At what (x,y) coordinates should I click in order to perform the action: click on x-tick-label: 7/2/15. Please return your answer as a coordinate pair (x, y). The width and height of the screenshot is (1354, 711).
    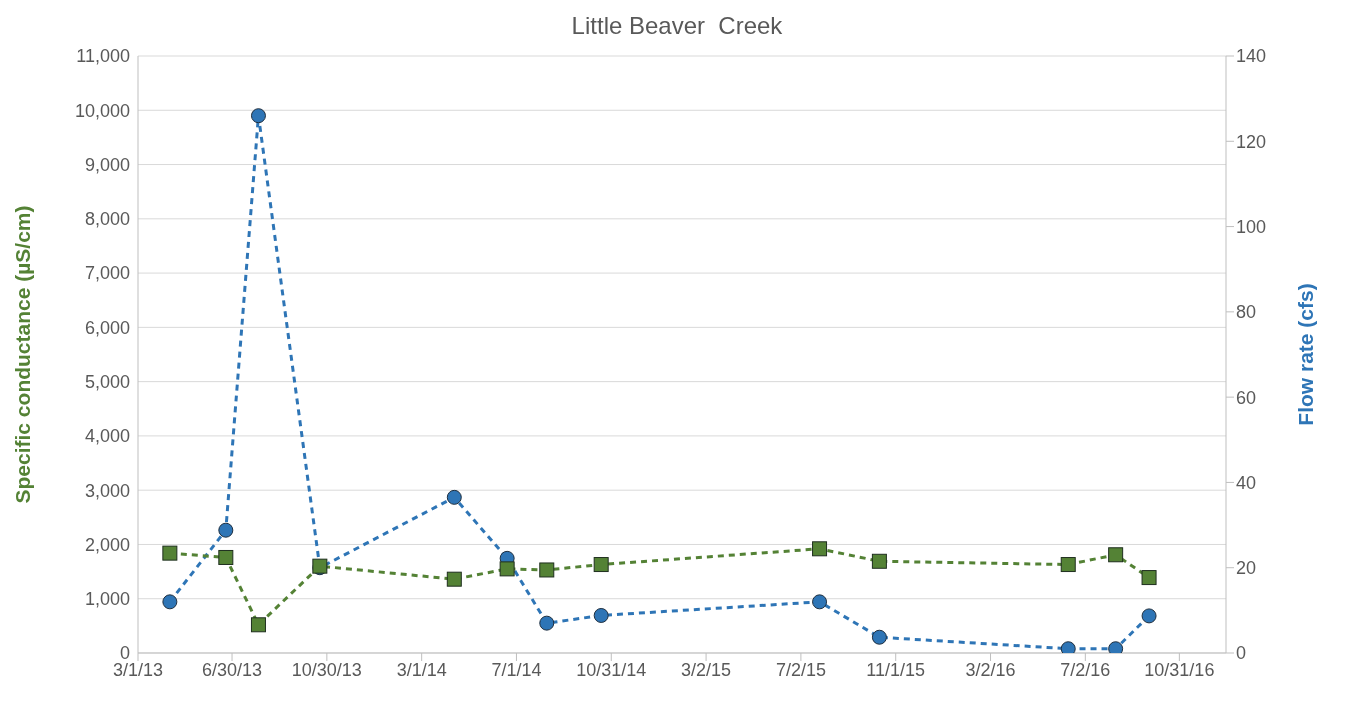
    Looking at the image, I should click on (800, 669).